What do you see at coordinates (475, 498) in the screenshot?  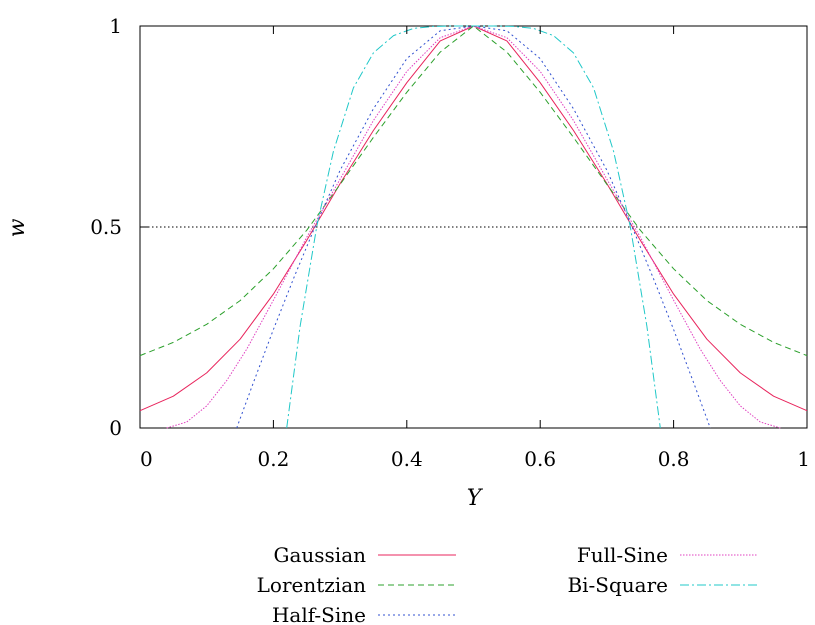 I see `x-axis-label: Y` at bounding box center [475, 498].